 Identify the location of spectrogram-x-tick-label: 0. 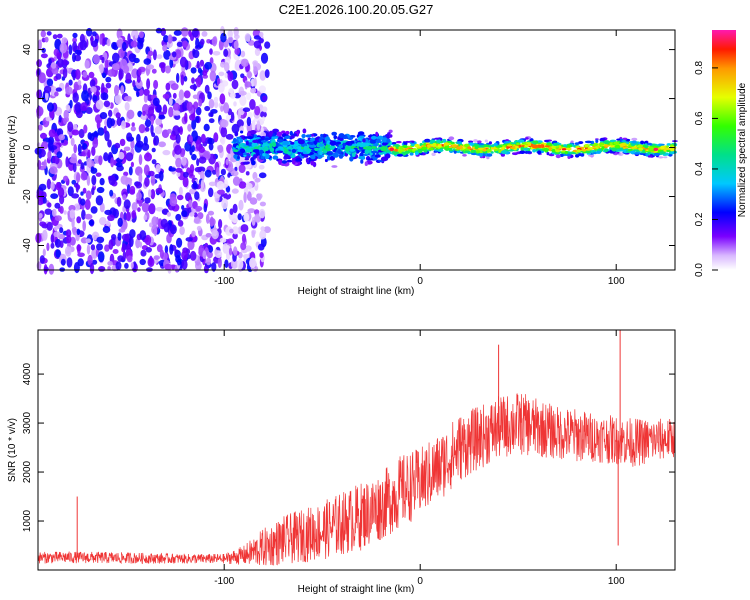
(420, 281).